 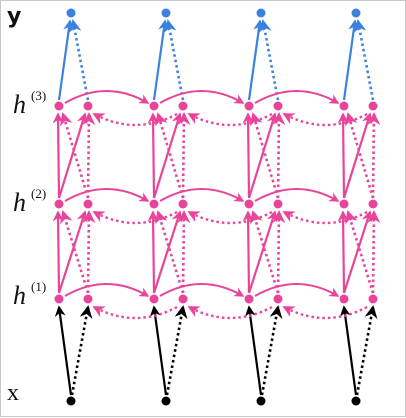 I want to click on output-label: y, so click(x=14, y=16).